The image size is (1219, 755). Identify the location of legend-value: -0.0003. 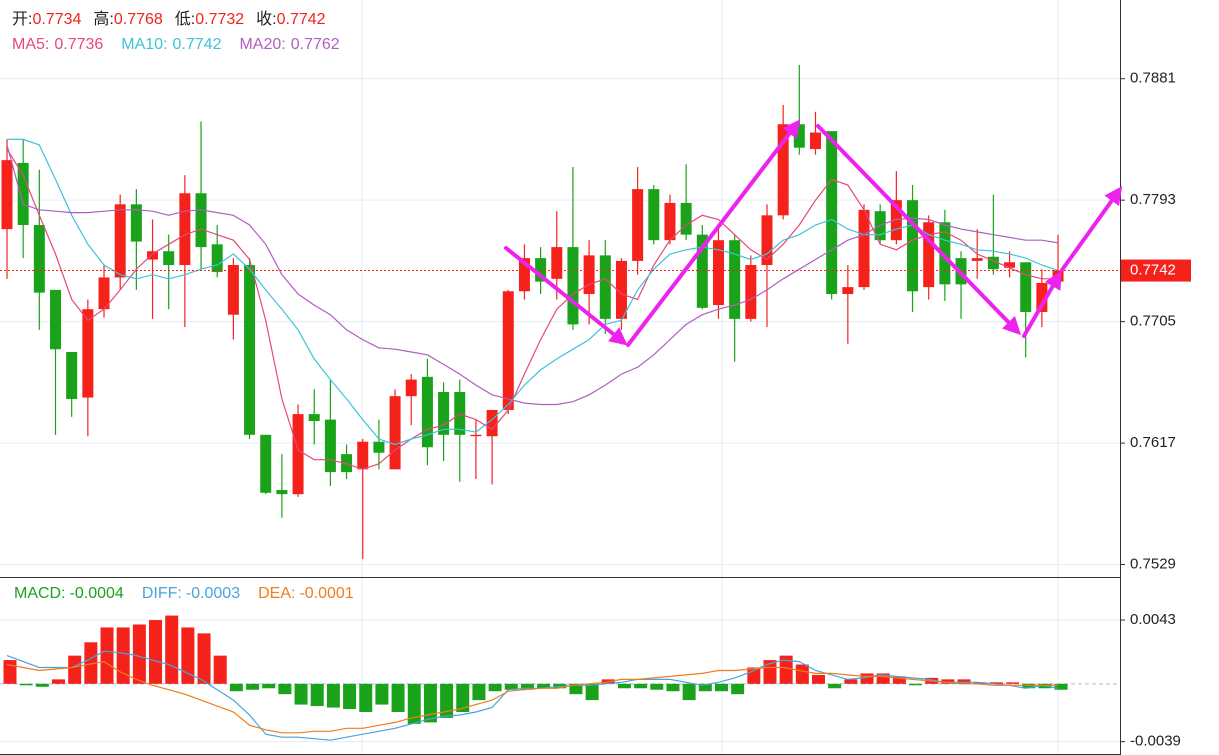
(213, 593).